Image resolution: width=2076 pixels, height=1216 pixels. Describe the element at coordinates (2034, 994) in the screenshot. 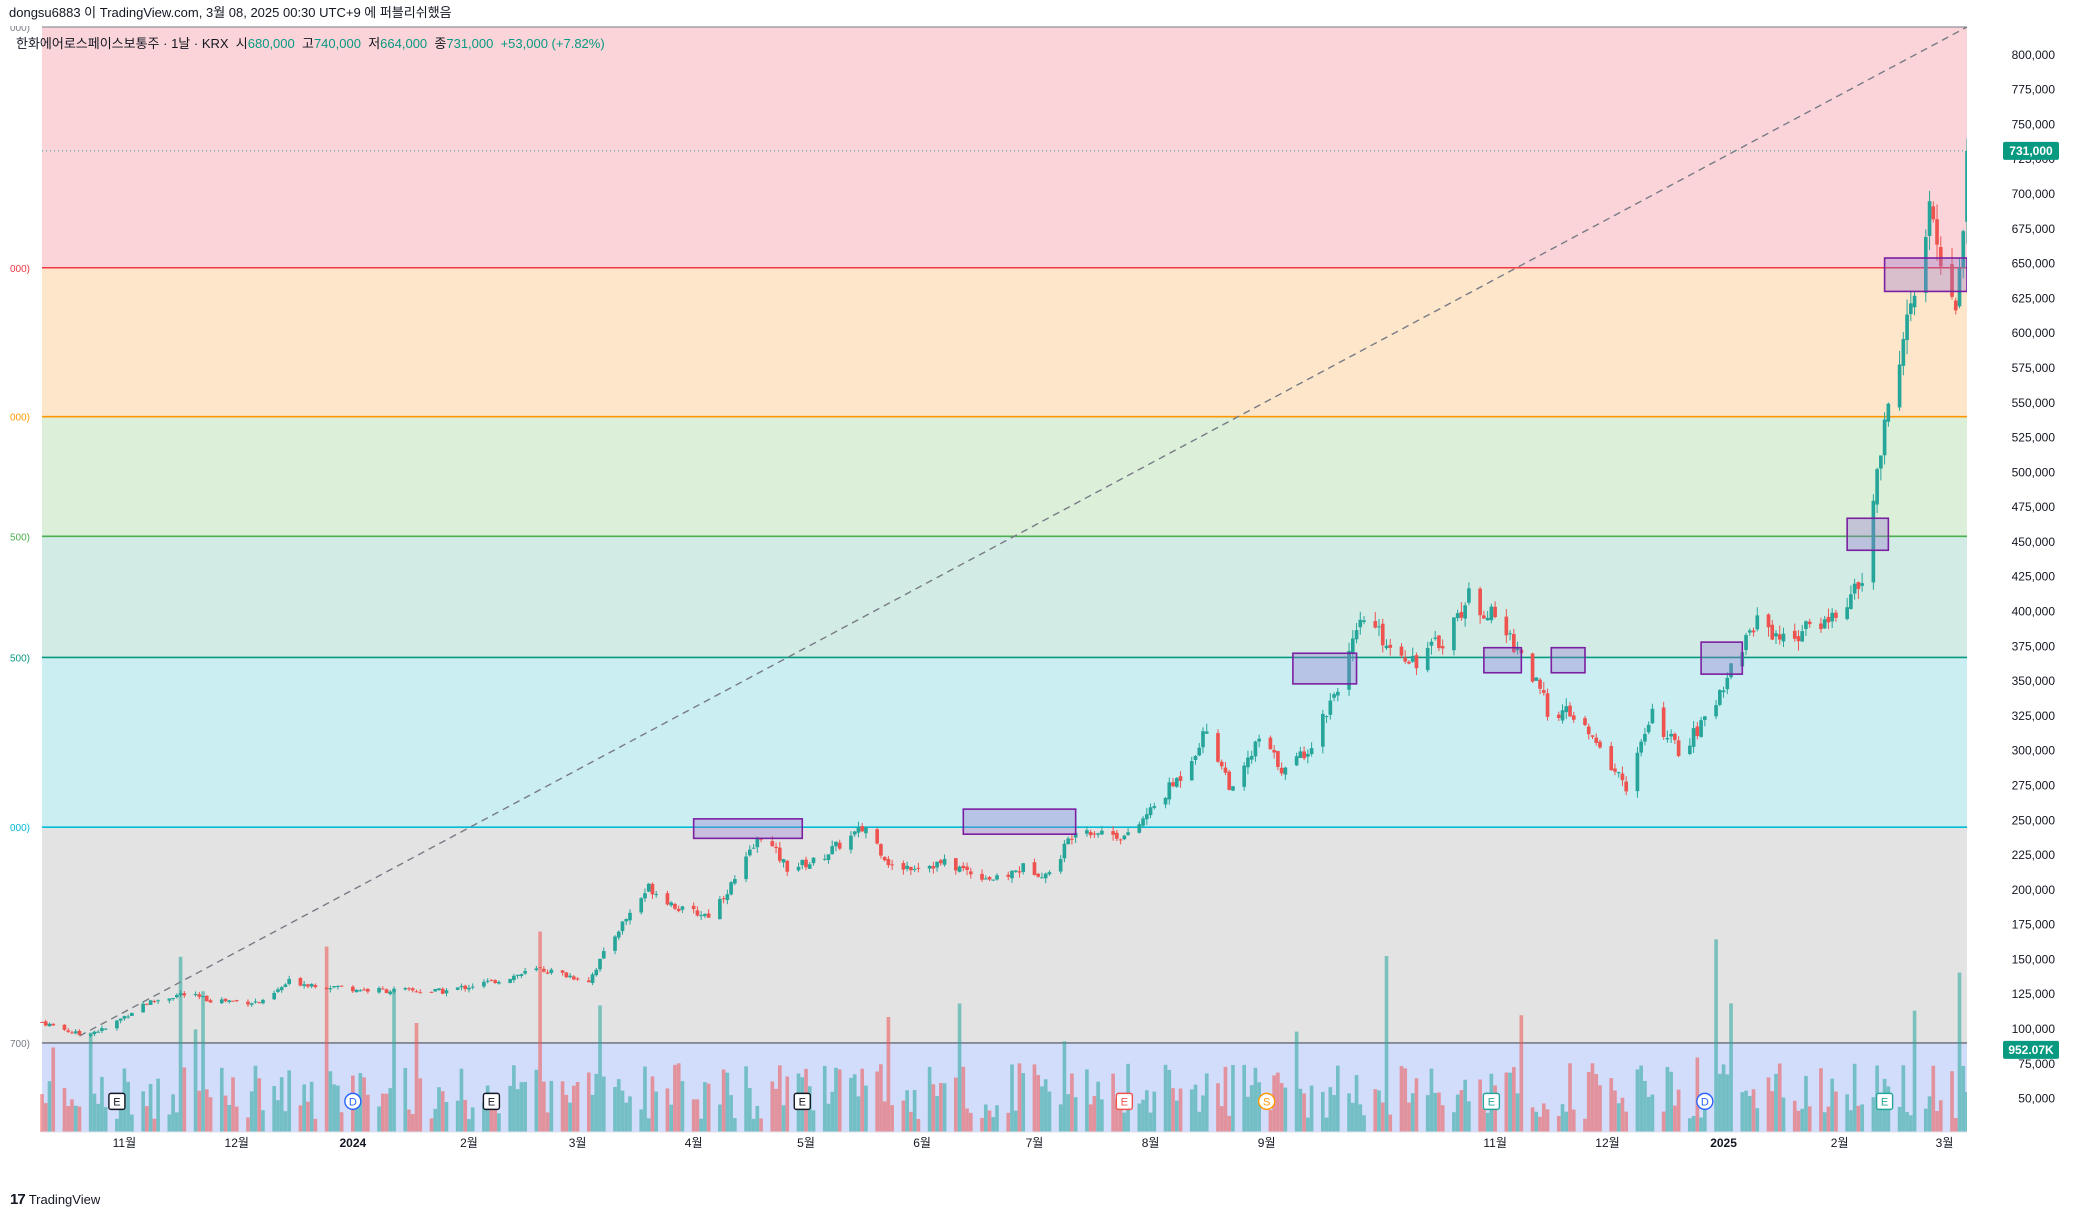

I see `price-tick-label: 125,000` at that location.